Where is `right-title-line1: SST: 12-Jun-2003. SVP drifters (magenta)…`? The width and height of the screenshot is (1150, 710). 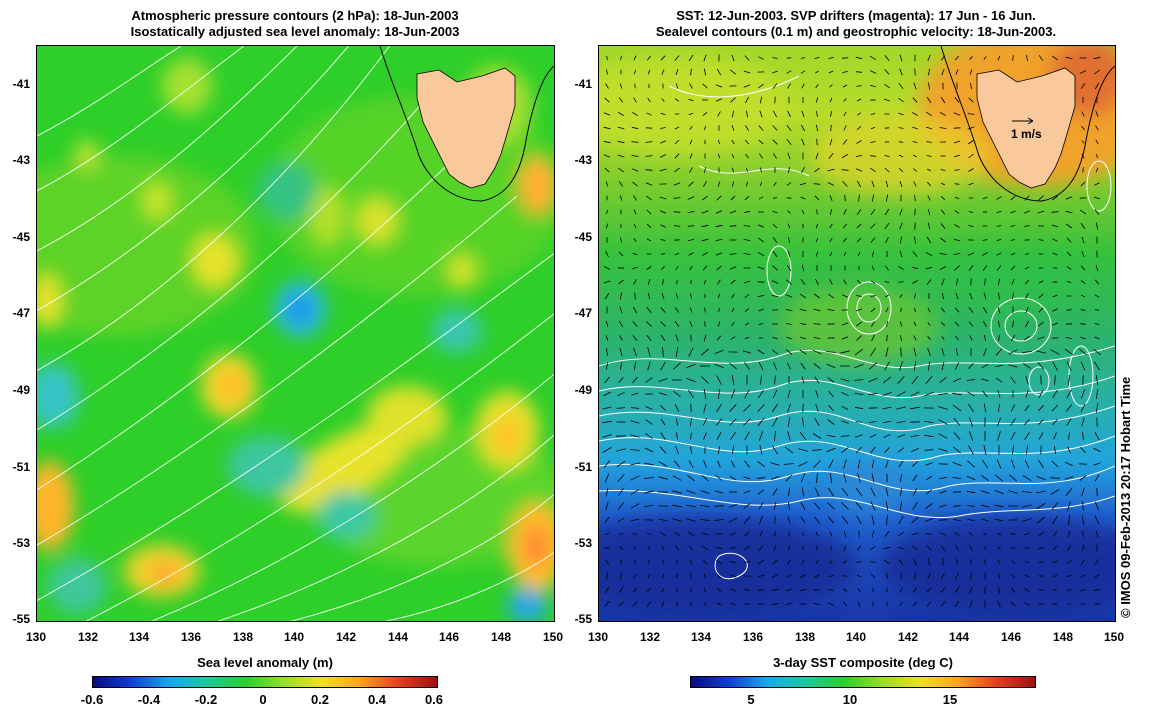
right-title-line1: SST: 12-Jun-2003. SVP drifters (magenta)… is located at coordinates (856, 15).